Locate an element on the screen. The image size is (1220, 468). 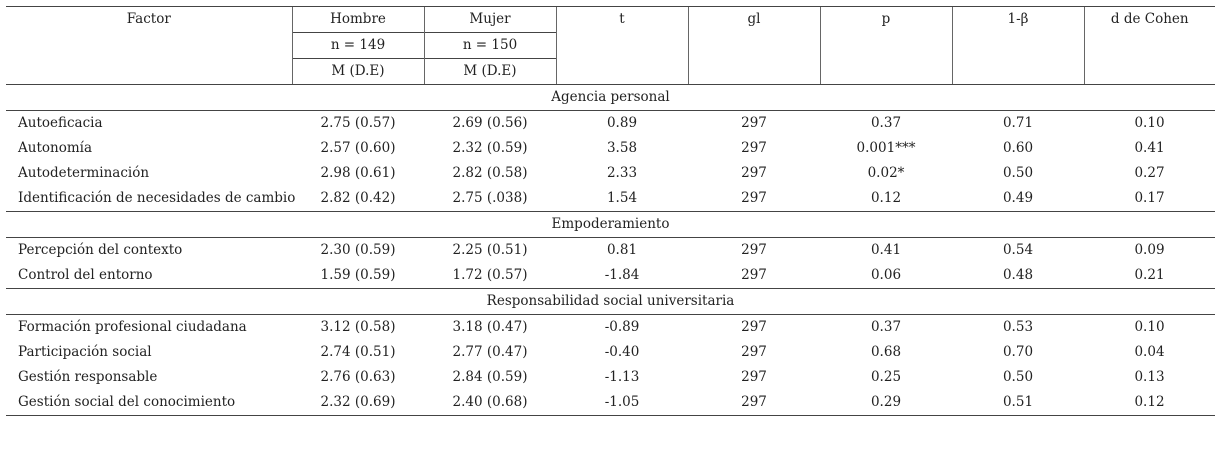
cell-factor: Control del entorno is located at coordinates (149, 276).